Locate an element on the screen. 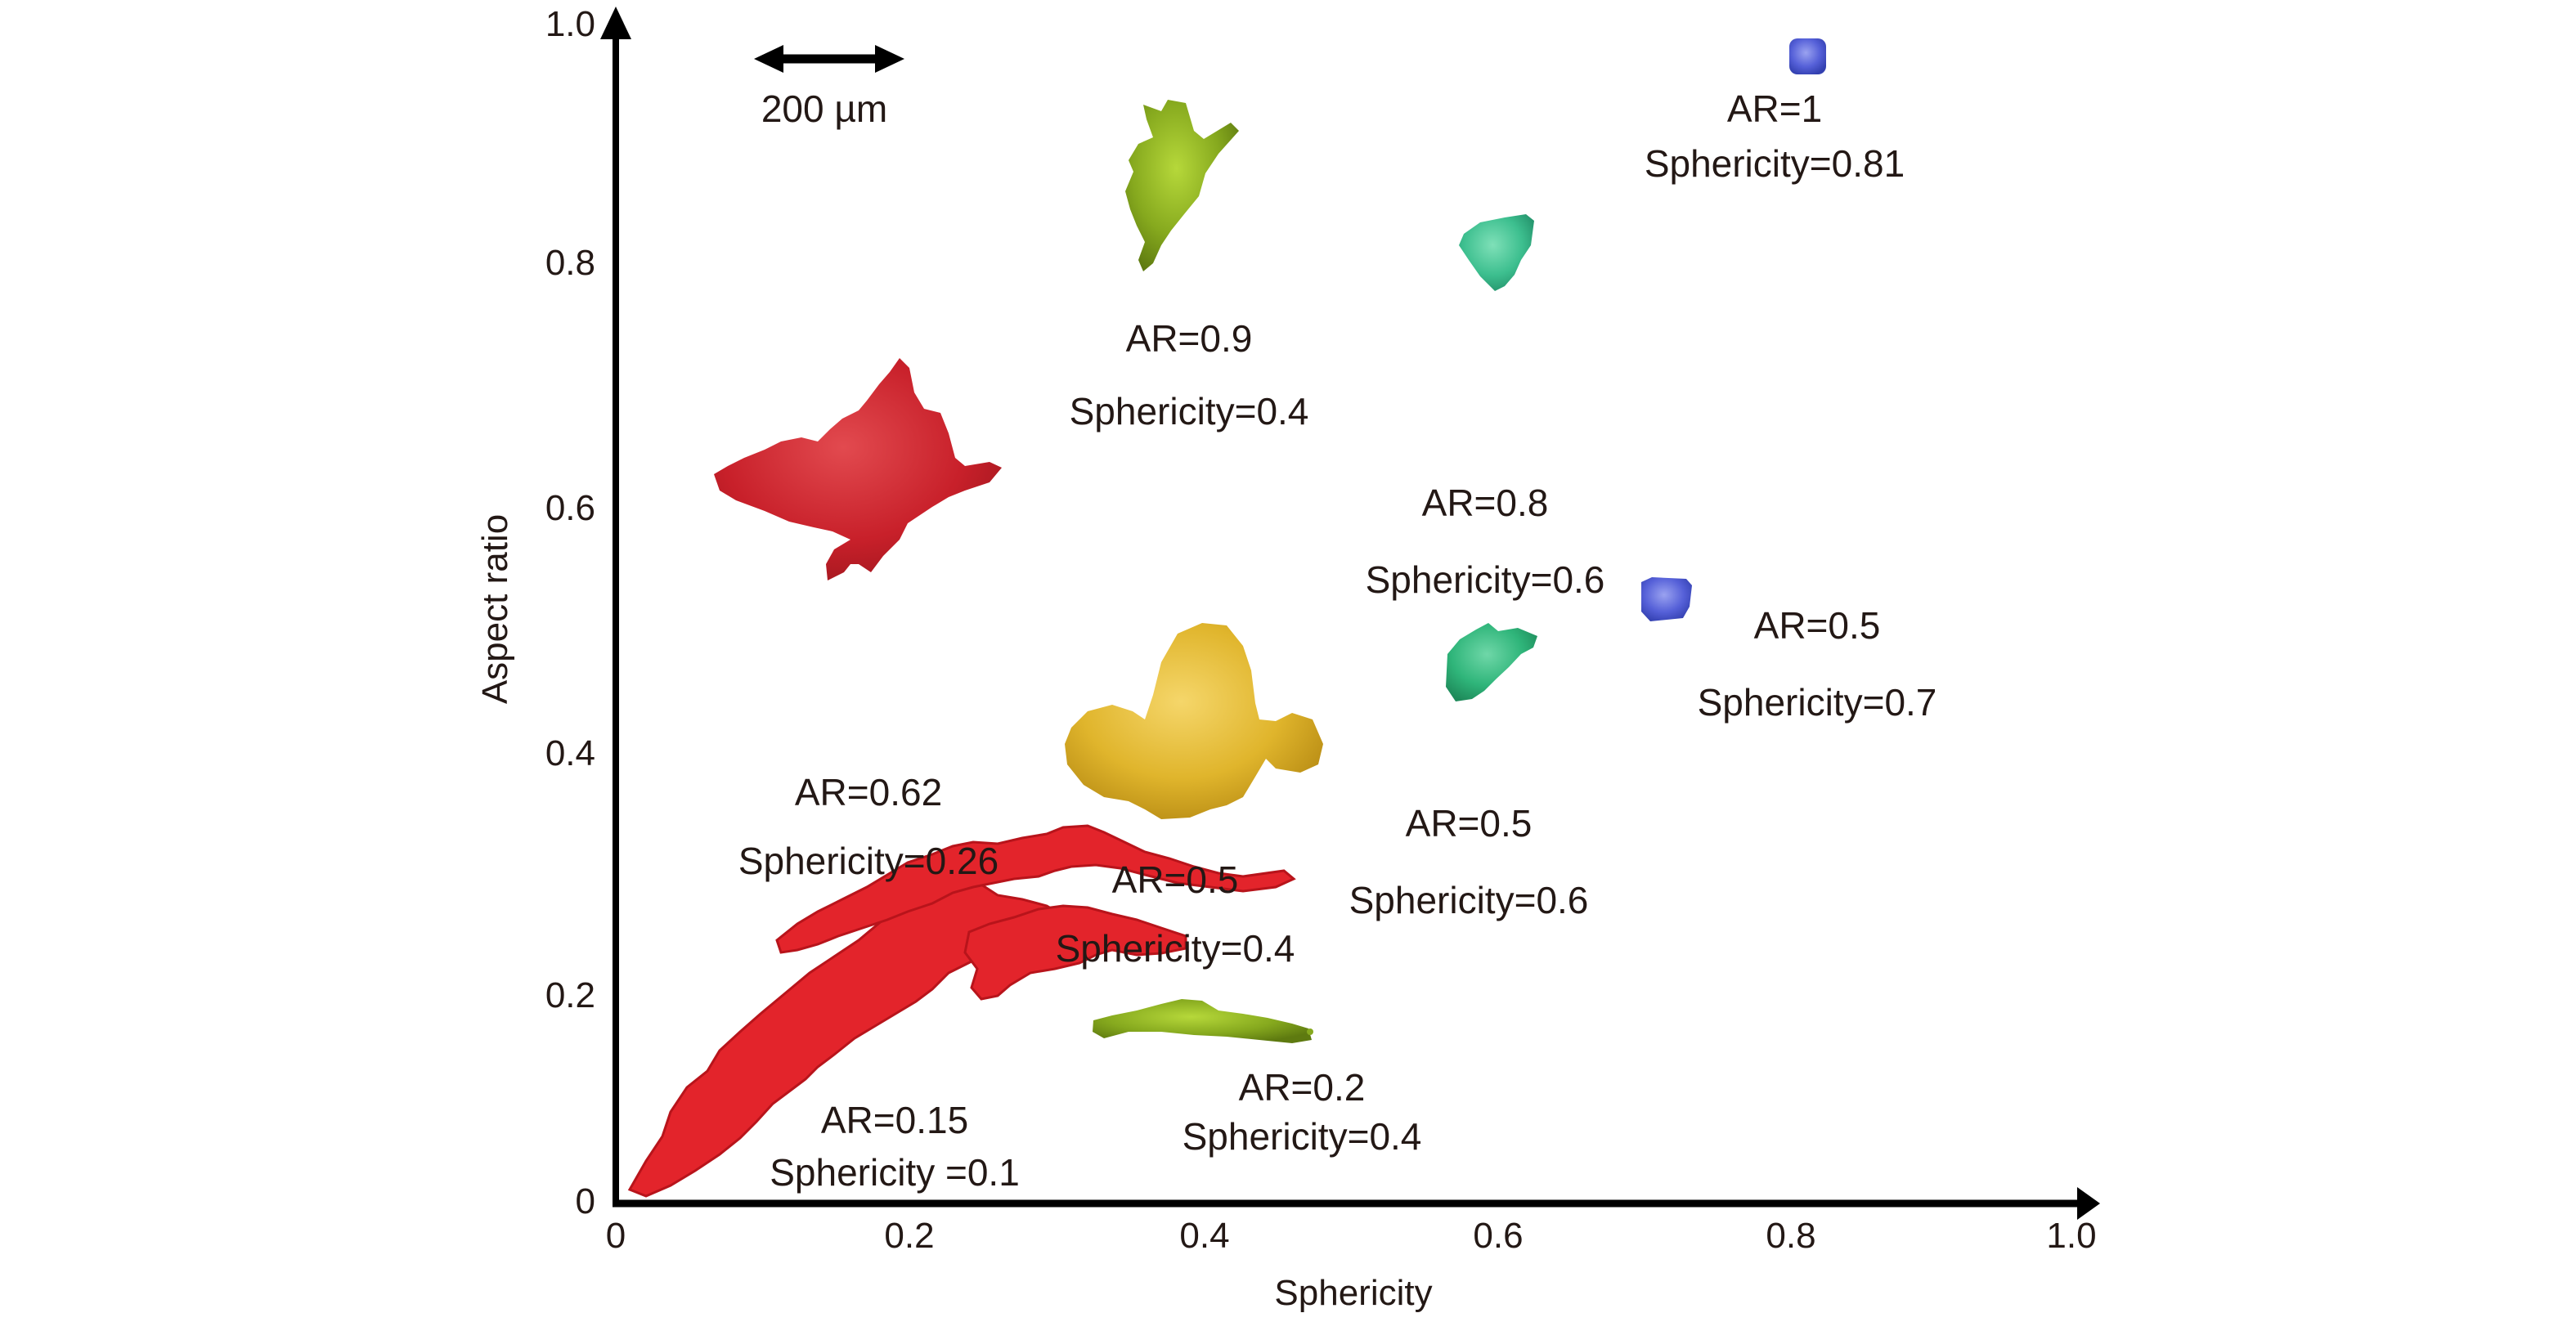 This screenshot has width=2576, height=1322. scale-bar-arrow-icon is located at coordinates (829, 59).